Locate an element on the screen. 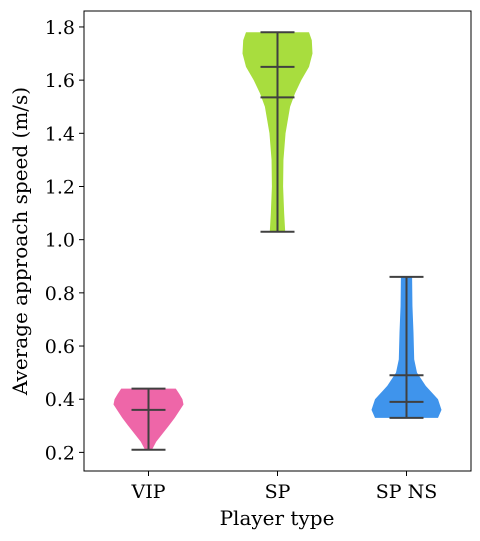 This screenshot has height=541, width=480. y-tick-label: 1.6 is located at coordinates (60, 81).